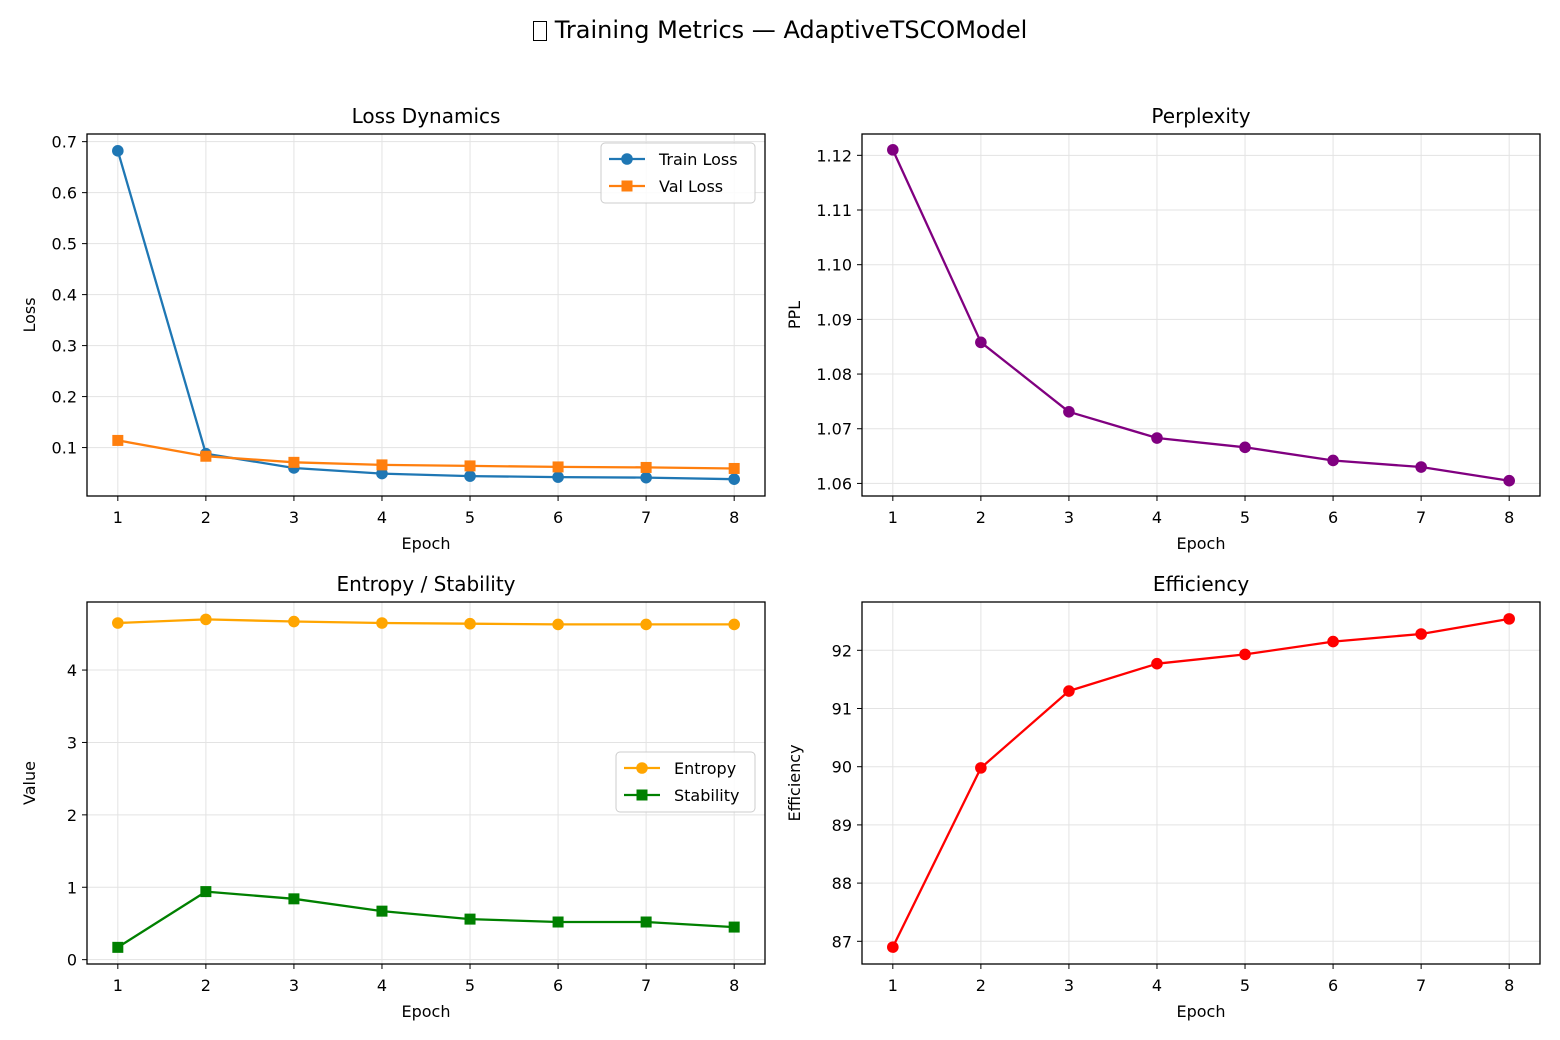  What do you see at coordinates (627, 159) in the screenshot?
I see `legend-train-loss-marker` at bounding box center [627, 159].